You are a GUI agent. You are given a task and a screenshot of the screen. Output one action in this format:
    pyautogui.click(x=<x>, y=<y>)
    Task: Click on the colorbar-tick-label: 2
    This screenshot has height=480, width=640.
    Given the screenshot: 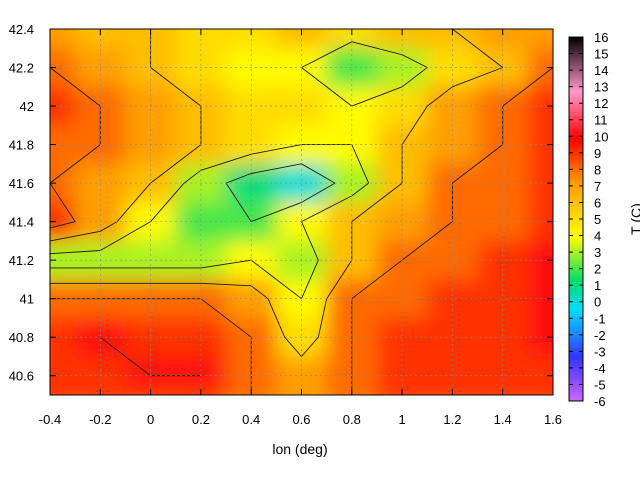 What is the action you would take?
    pyautogui.click(x=597, y=269)
    